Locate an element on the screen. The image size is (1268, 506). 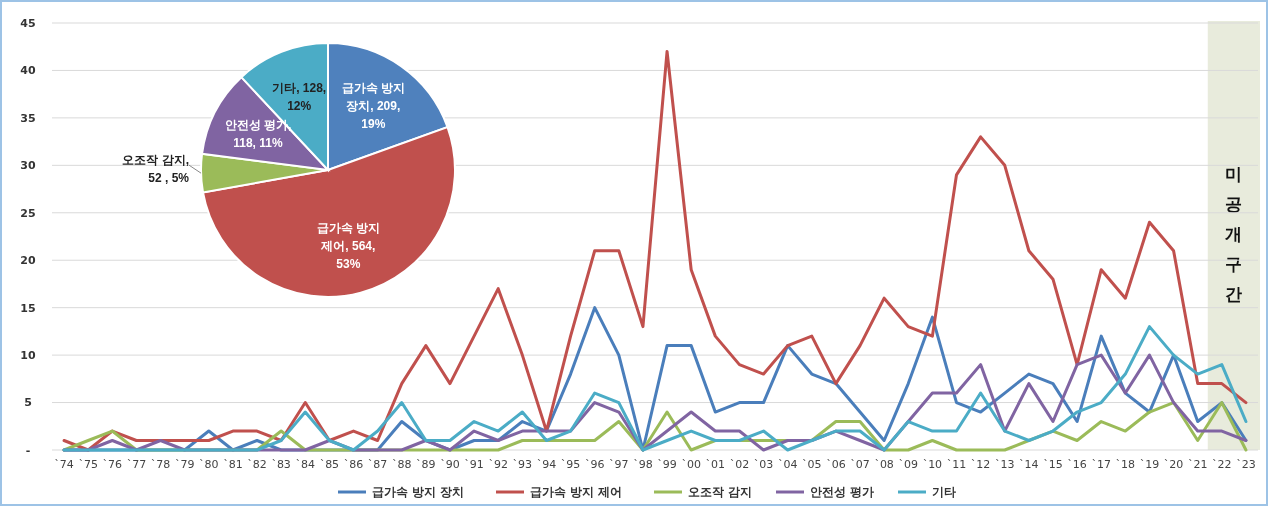
x-tick-label: `11 is located at coordinates (956, 464).